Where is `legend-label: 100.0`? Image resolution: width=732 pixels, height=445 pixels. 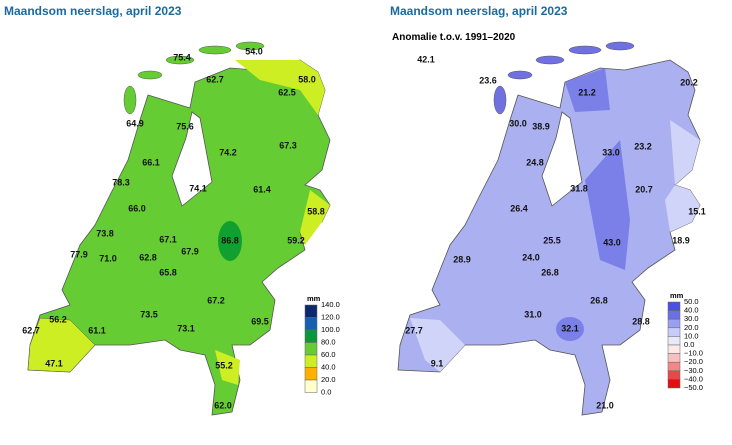
legend-label: 100.0 is located at coordinates (330, 329).